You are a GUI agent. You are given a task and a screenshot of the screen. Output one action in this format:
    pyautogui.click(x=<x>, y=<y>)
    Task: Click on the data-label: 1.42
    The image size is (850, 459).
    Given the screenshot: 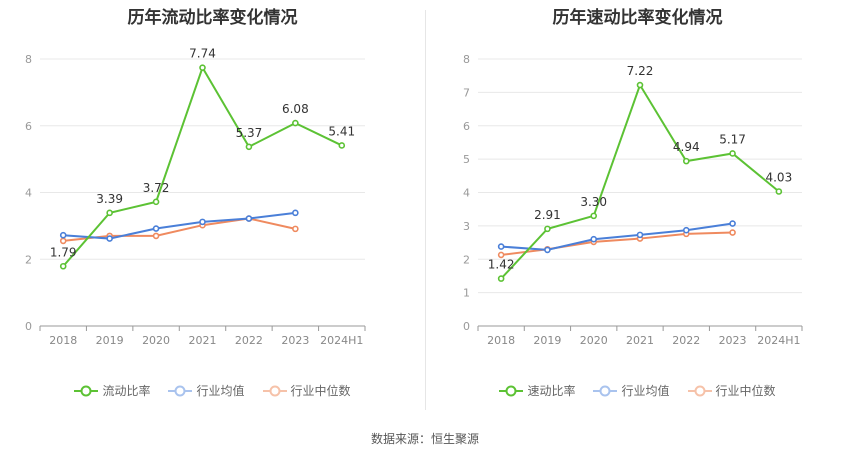 What is the action you would take?
    pyautogui.click(x=501, y=265)
    